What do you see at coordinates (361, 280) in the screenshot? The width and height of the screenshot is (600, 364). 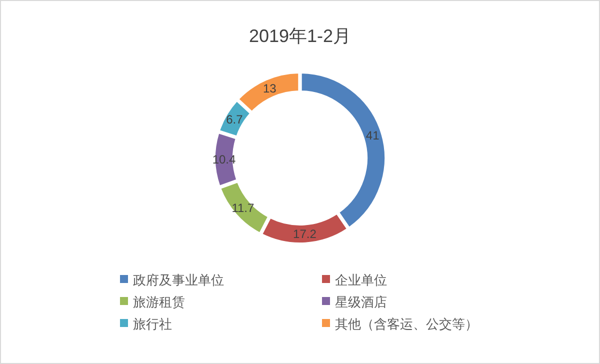 I see `legend-label: 企业单位` at bounding box center [361, 280].